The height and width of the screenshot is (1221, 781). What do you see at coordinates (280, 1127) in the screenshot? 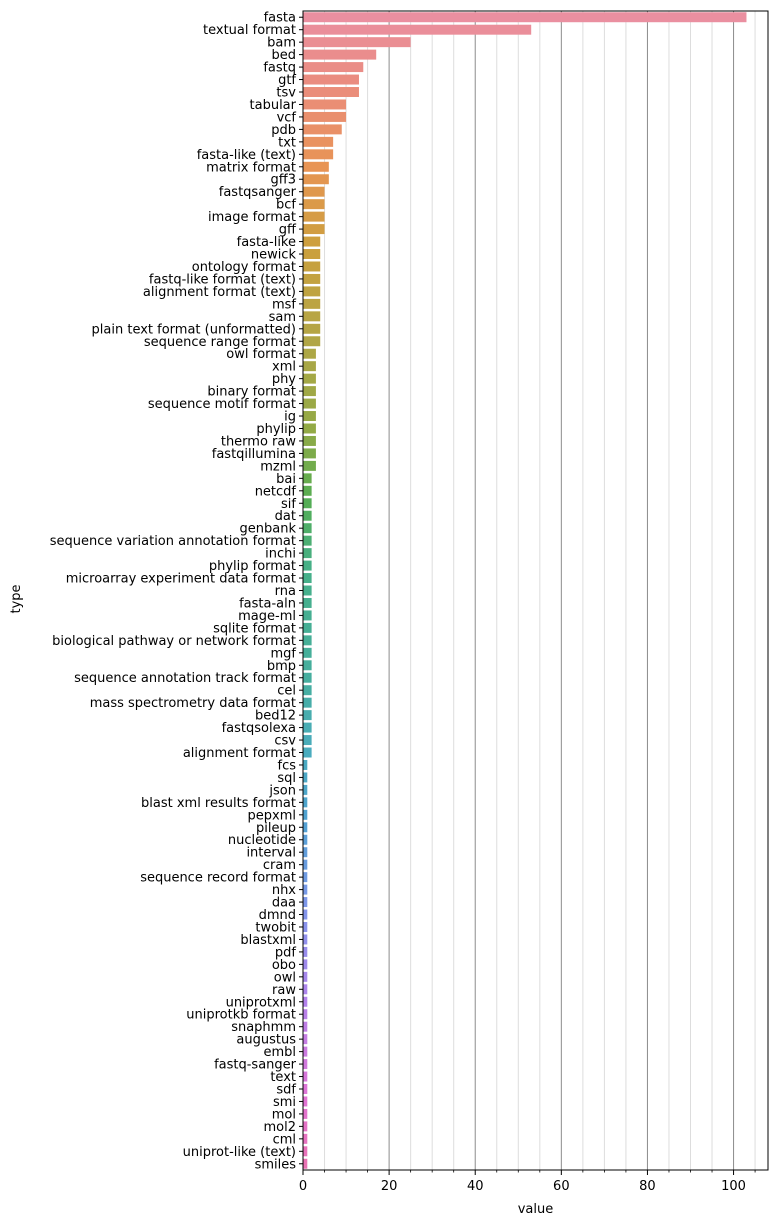
I see `y-tick-label: mol2` at bounding box center [280, 1127].